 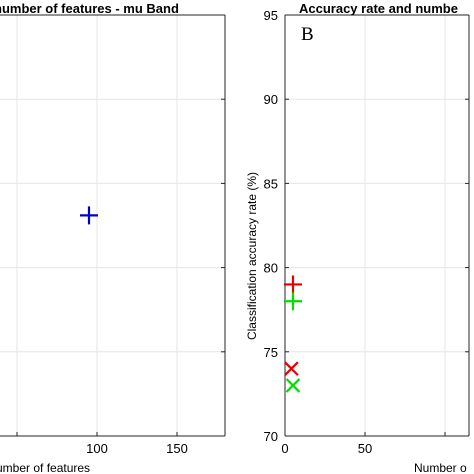 I want to click on y-axis-label-right: Classification accuracy rate (%), so click(x=252, y=256).